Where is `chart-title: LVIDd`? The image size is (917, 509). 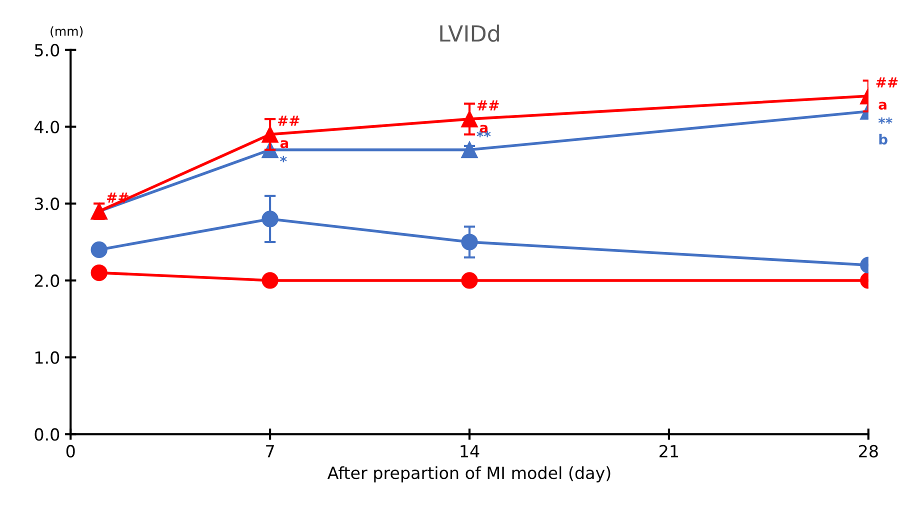 chart-title: LVIDd is located at coordinates (469, 33).